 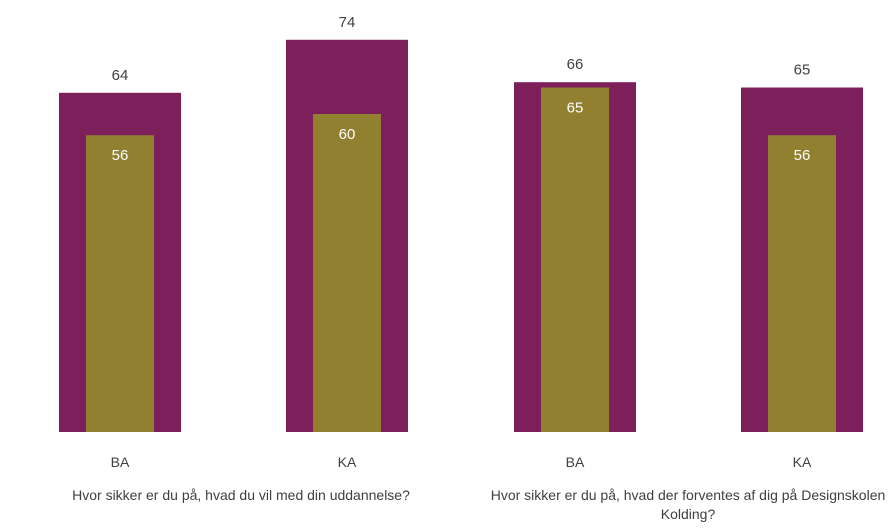 I want to click on category-label-1: BA, so click(x=120, y=462).